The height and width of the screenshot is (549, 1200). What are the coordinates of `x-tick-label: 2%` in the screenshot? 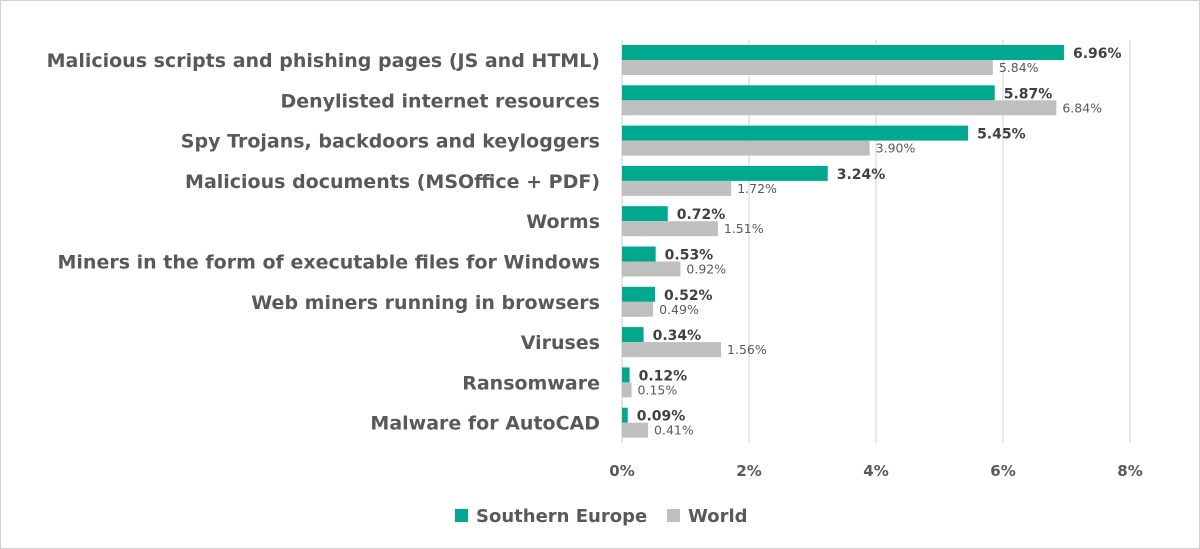 It's located at (748, 471).